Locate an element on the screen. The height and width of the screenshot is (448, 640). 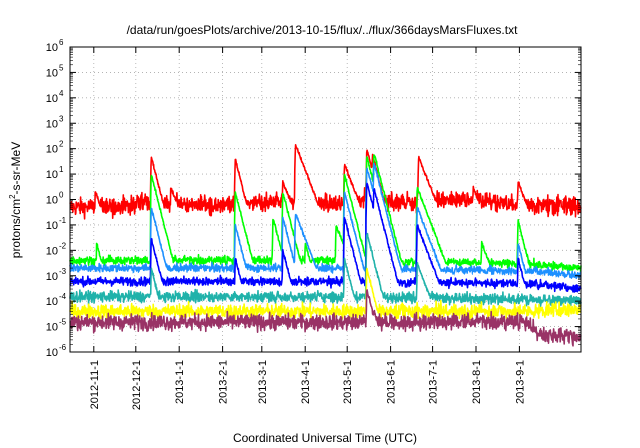
y-tick-exponent: -4 is located at coordinates (63, 296).